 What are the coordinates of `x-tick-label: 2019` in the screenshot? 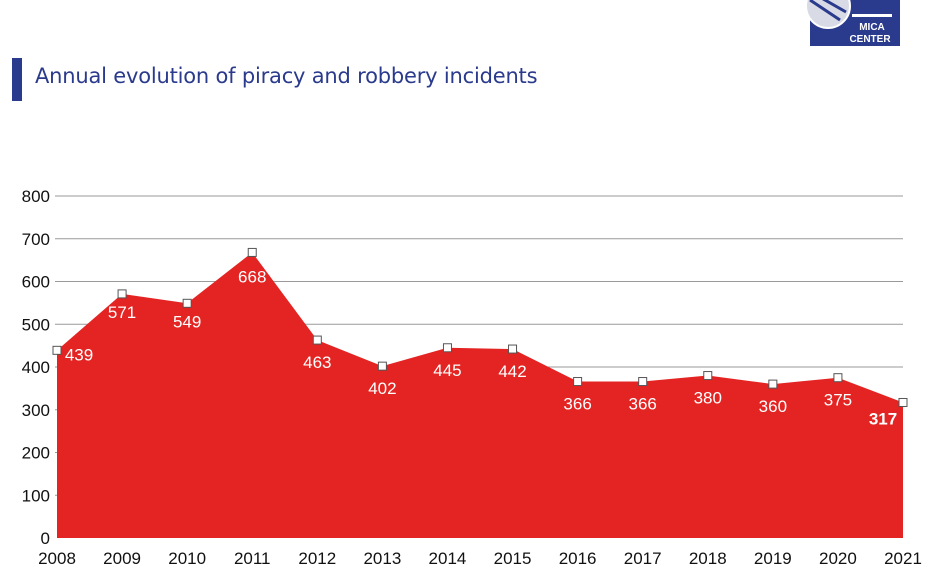 It's located at (773, 558).